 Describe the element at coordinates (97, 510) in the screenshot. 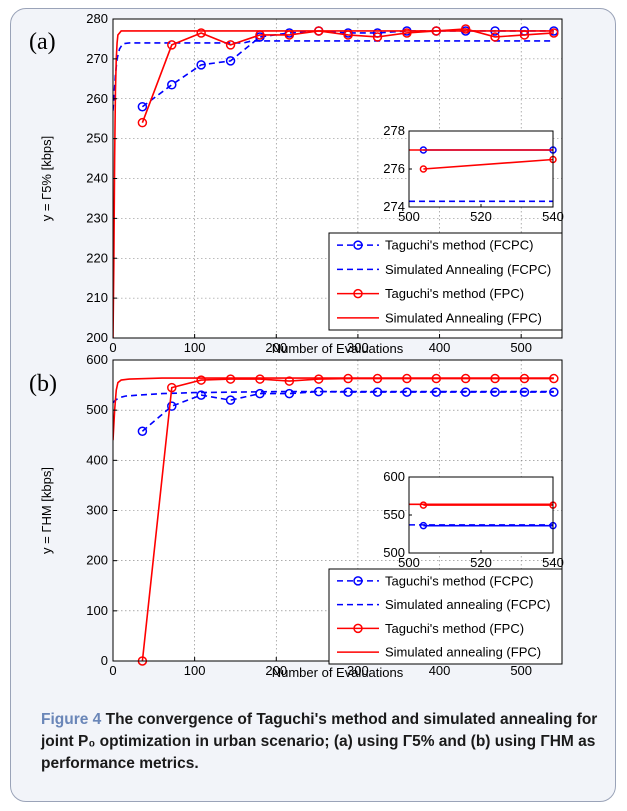

I see `y-tick-label: 300` at that location.